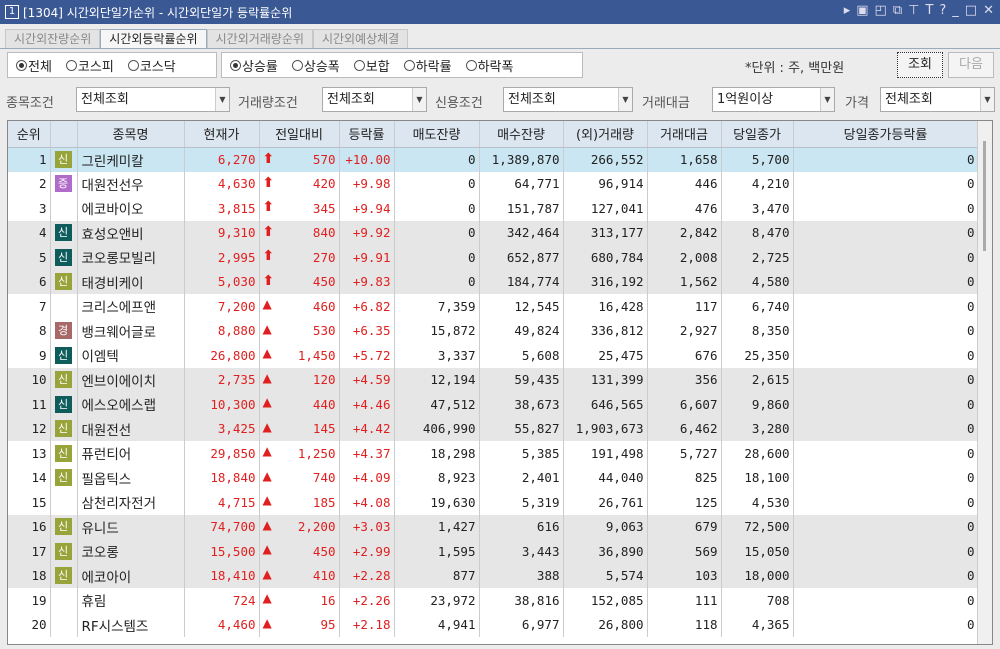 The height and width of the screenshot is (649, 1000). What do you see at coordinates (315, 65) in the screenshot?
I see `radio-rise-amount: 상승폭` at bounding box center [315, 65].